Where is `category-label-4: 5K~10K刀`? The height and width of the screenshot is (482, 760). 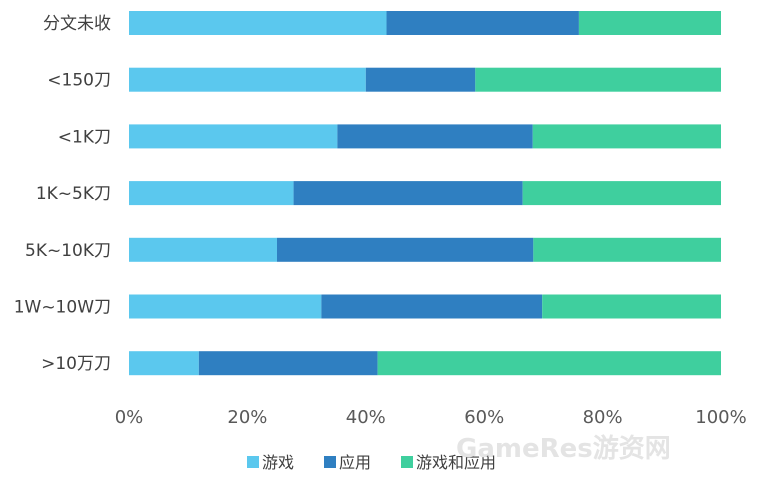
category-label-4: 5K~10K刀 is located at coordinates (68, 251).